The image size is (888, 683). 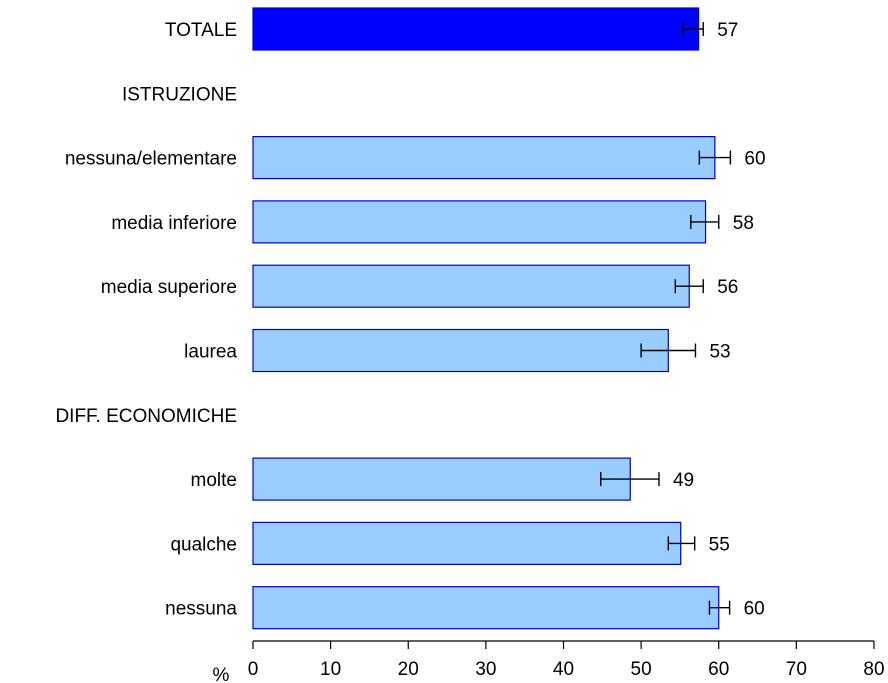 What do you see at coordinates (641, 669) in the screenshot?
I see `x-tick-label: 50` at bounding box center [641, 669].